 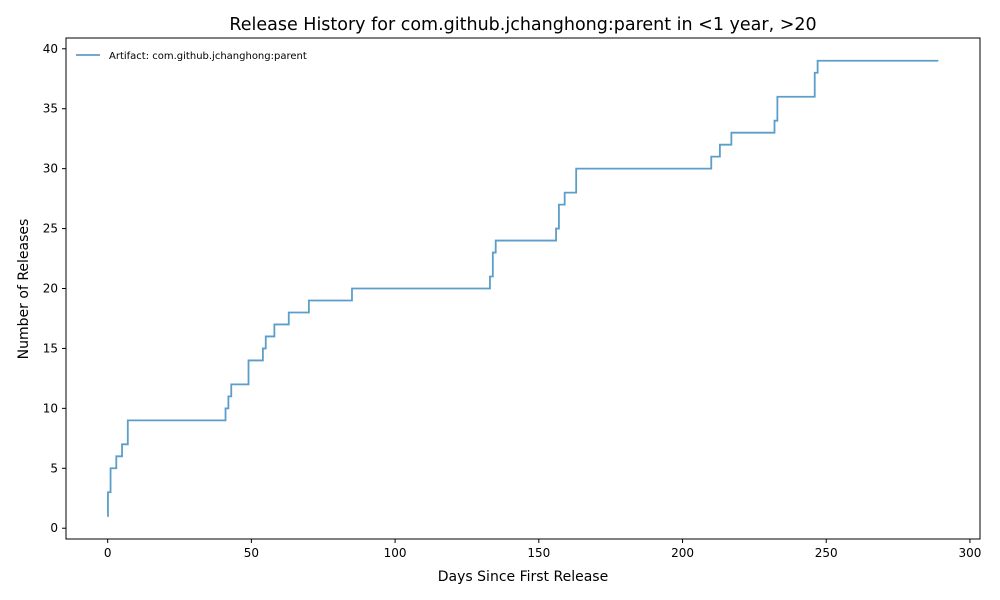 What do you see at coordinates (50, 408) in the screenshot?
I see `y-tick-label: 10` at bounding box center [50, 408].